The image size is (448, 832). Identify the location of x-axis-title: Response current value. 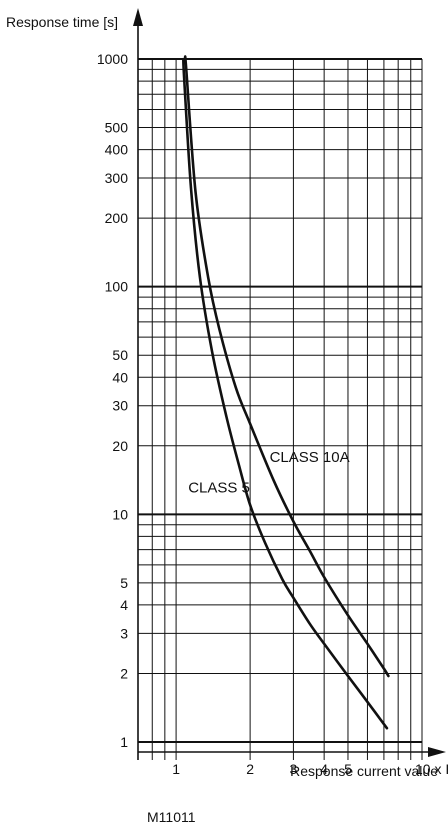
(364, 771).